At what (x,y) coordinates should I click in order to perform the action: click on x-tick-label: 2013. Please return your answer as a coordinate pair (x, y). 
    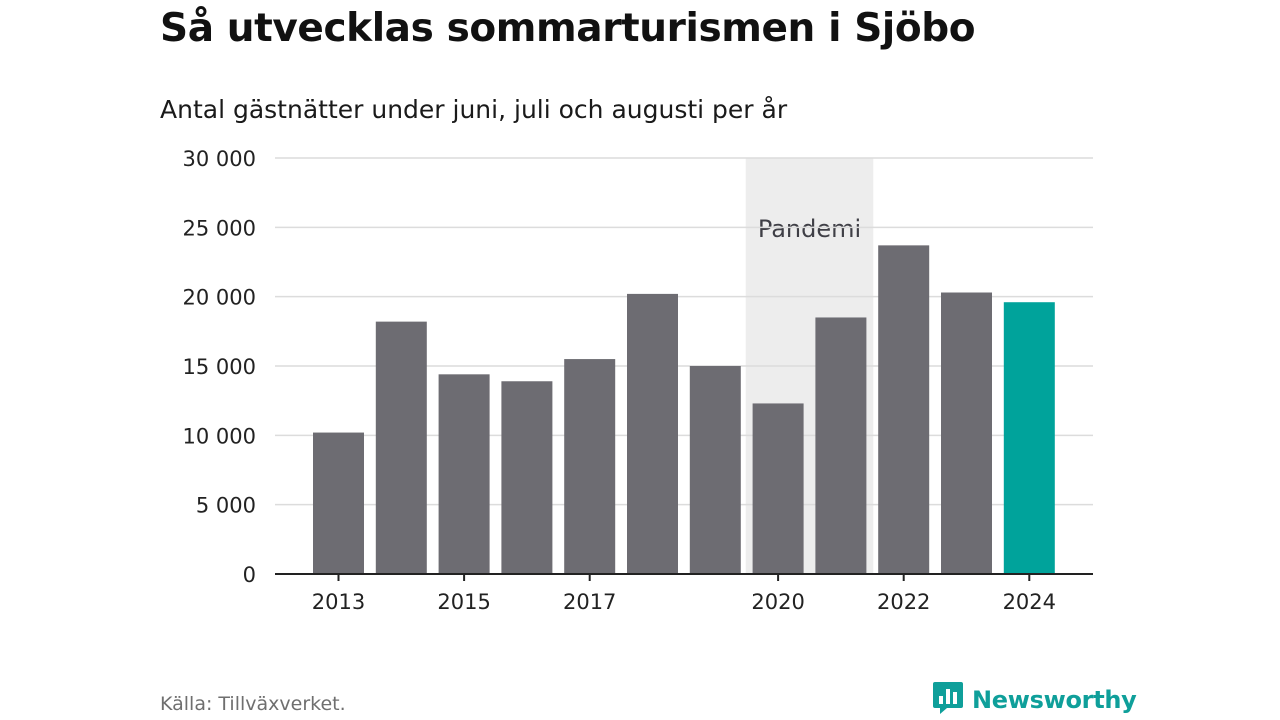
    Looking at the image, I should click on (338, 602).